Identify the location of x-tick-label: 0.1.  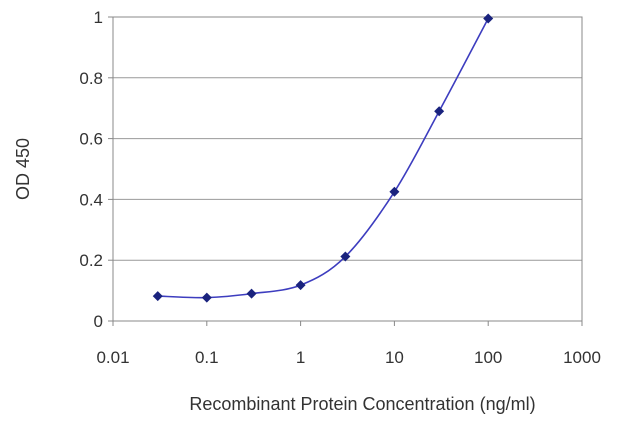
(207, 357).